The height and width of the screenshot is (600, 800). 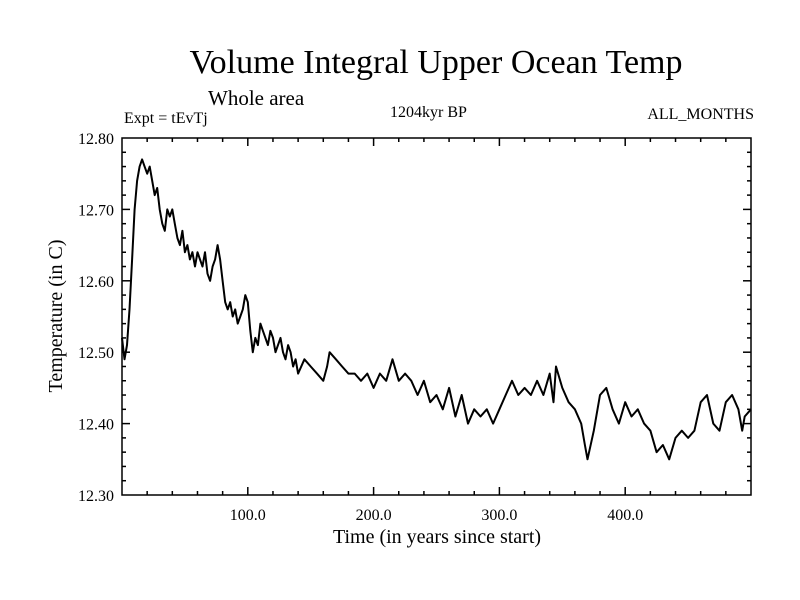 I want to click on chart-title: Volume Integral Upper Ocean Temp, so click(x=436, y=62).